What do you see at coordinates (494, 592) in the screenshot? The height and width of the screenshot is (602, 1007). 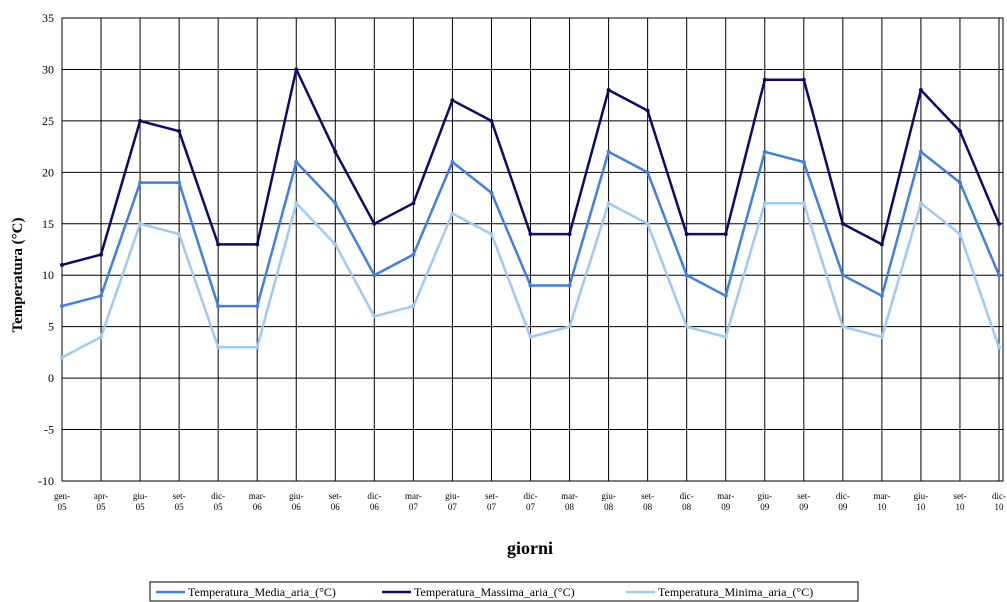 I see `legend-label-massima: Temperatura_Massima_aria_(°C)` at bounding box center [494, 592].